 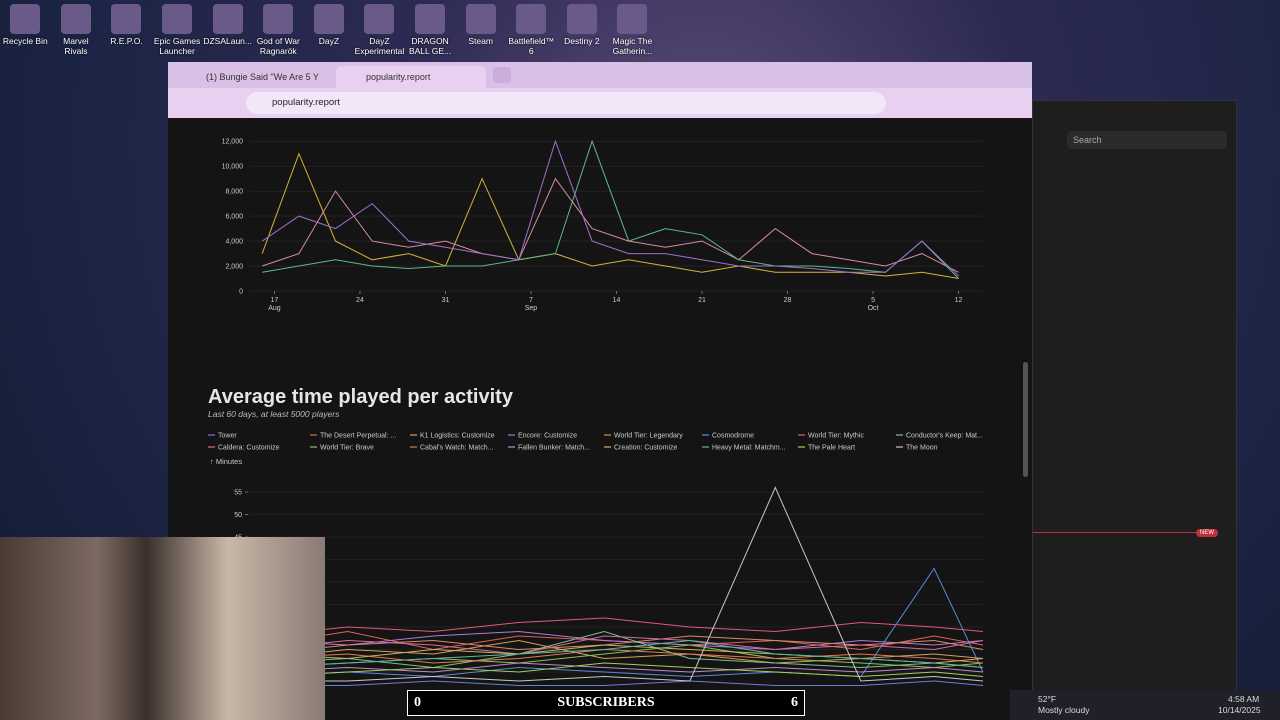 What do you see at coordinates (502, 75) in the screenshot?
I see `new-tab-button` at bounding box center [502, 75].